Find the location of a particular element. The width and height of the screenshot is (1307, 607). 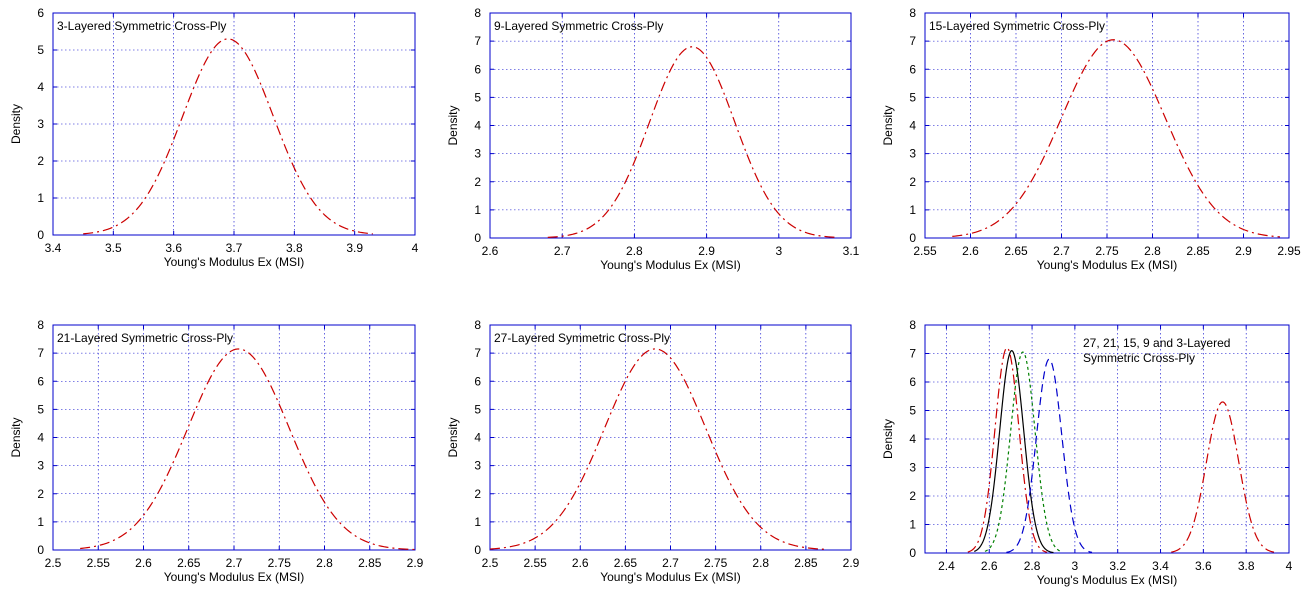

x-tick-label: 2.6 is located at coordinates (989, 566).